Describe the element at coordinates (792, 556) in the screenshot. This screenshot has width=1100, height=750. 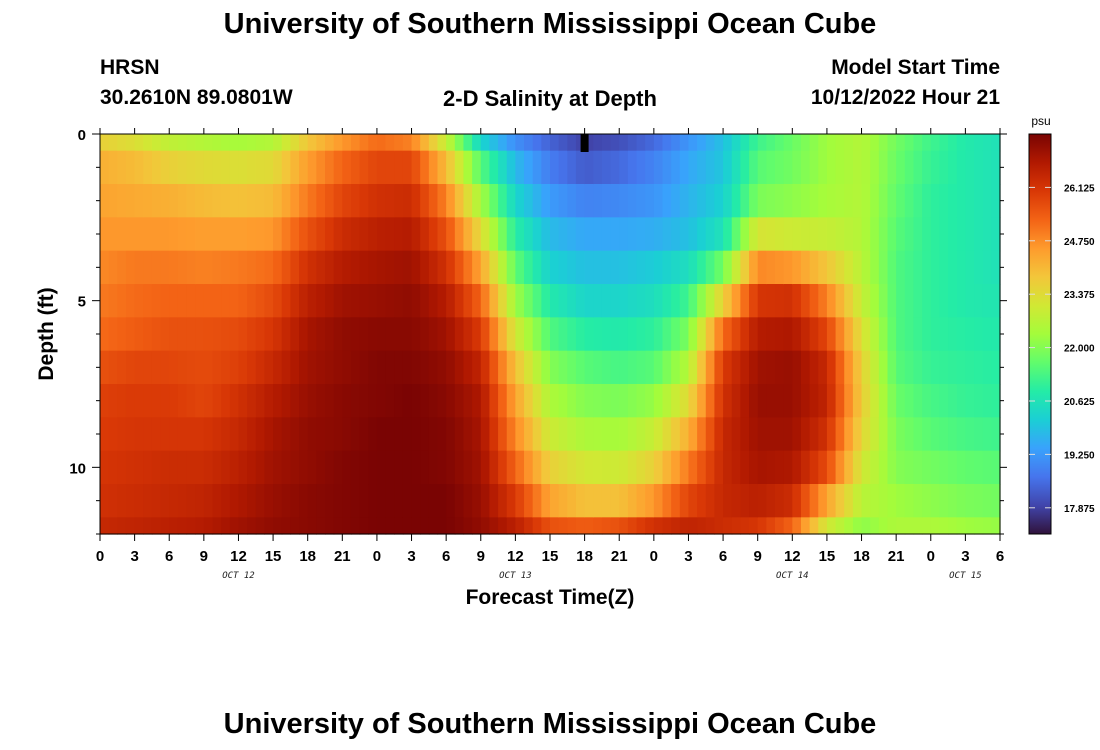
I see `x-tick-label: 12` at that location.